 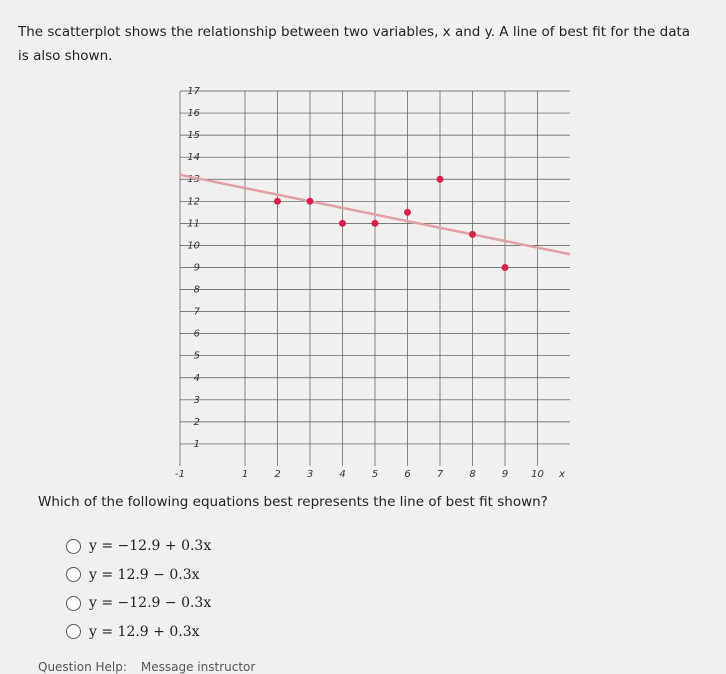 What do you see at coordinates (193, 91) in the screenshot?
I see `y-tick-label: 17` at bounding box center [193, 91].